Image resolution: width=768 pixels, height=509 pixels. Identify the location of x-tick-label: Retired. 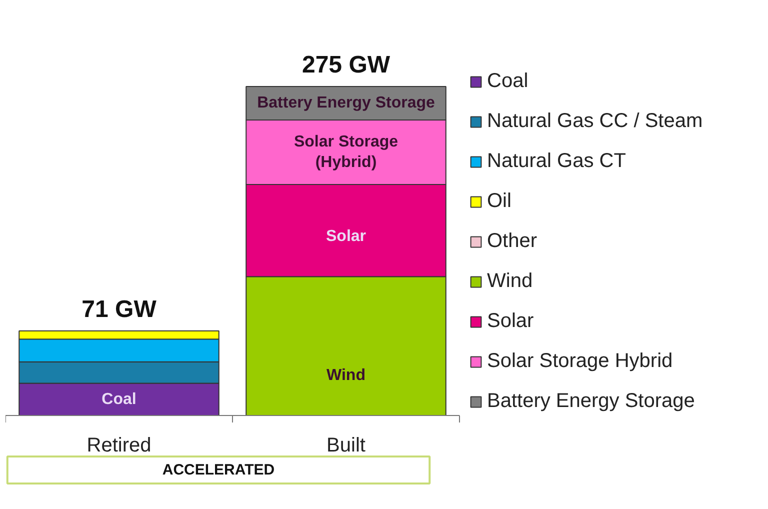
(119, 445).